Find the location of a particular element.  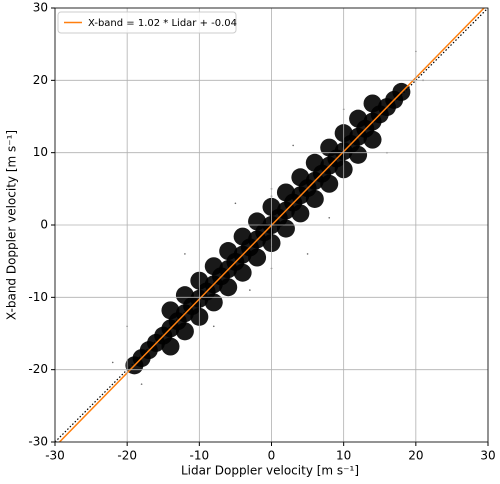

y-tick-label: -30 is located at coordinates (38, 442).